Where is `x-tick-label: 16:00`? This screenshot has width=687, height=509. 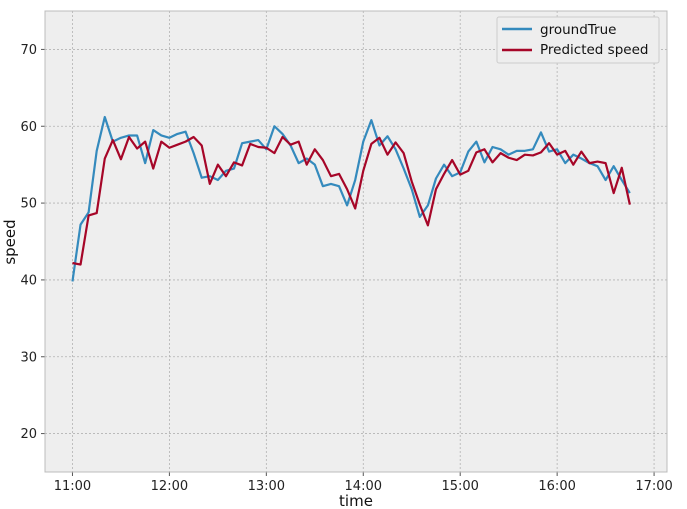
x-tick-label: 16:00 is located at coordinates (556, 486).